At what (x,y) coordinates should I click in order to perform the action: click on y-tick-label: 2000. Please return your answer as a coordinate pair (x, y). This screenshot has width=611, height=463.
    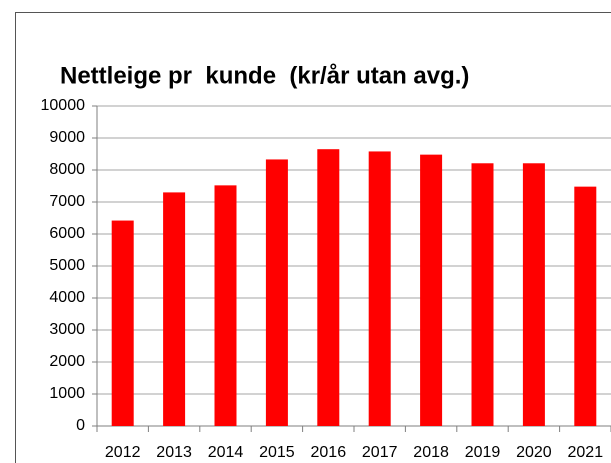
    Looking at the image, I should click on (67, 361).